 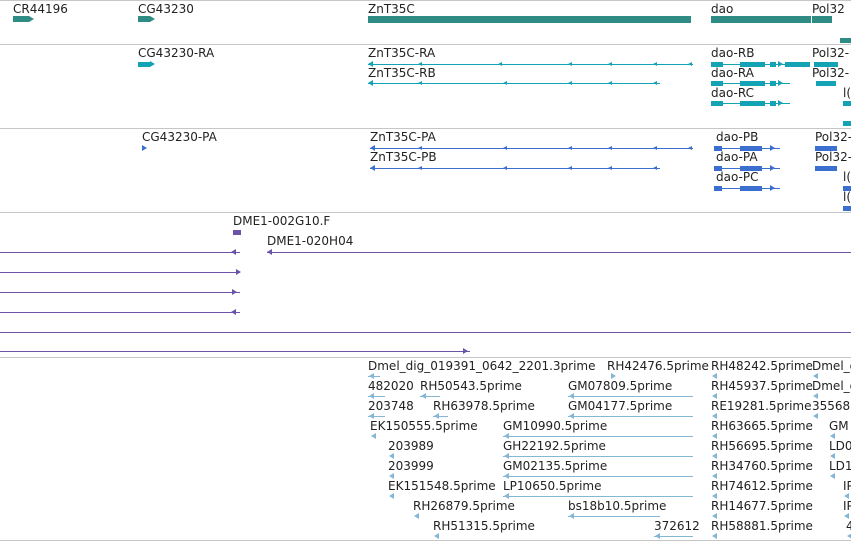 I want to click on transcript-label: ZnT35C-RB, so click(x=402, y=73).